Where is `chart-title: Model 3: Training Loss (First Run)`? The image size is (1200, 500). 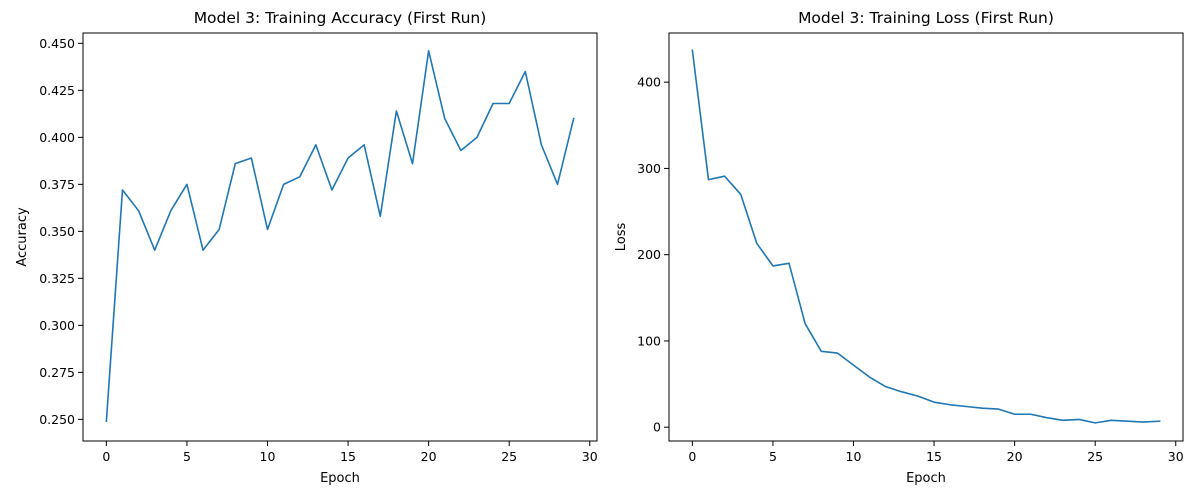 chart-title: Model 3: Training Loss (First Run) is located at coordinates (926, 18).